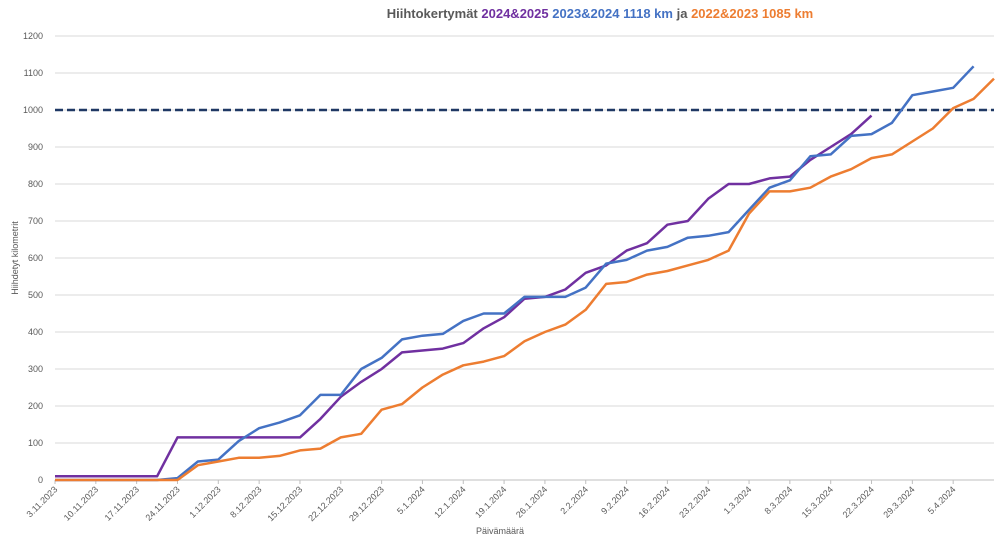 The width and height of the screenshot is (1000, 542). What do you see at coordinates (35, 443) in the screenshot?
I see `y-tick-label: 100` at bounding box center [35, 443].